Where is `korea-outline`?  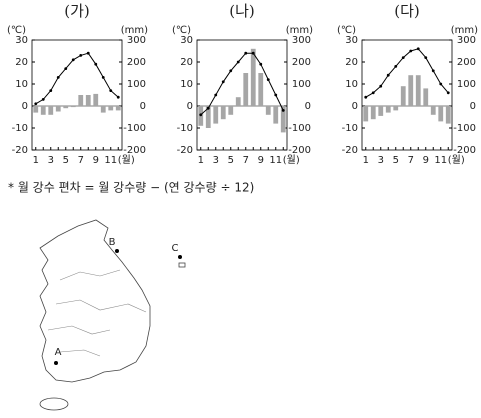
korea-outline is located at coordinates (95, 301).